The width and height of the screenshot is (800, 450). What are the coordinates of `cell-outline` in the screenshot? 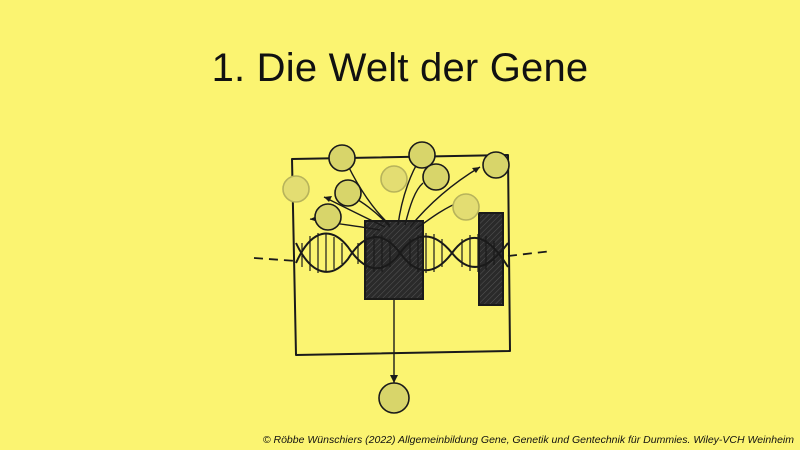 It's located at (401, 255).